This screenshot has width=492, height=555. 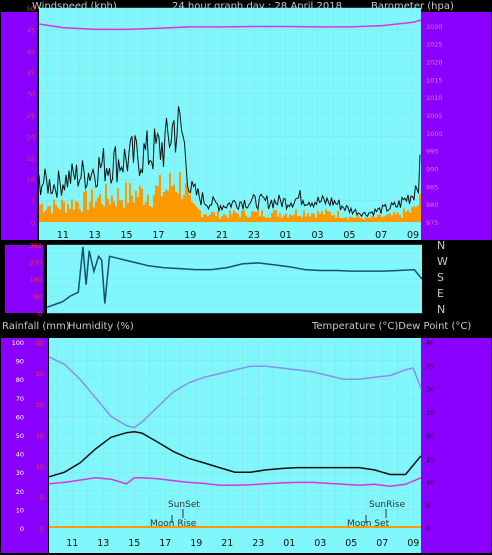 I want to click on rainfall-tick-label: 25, so click(x=40, y=374).